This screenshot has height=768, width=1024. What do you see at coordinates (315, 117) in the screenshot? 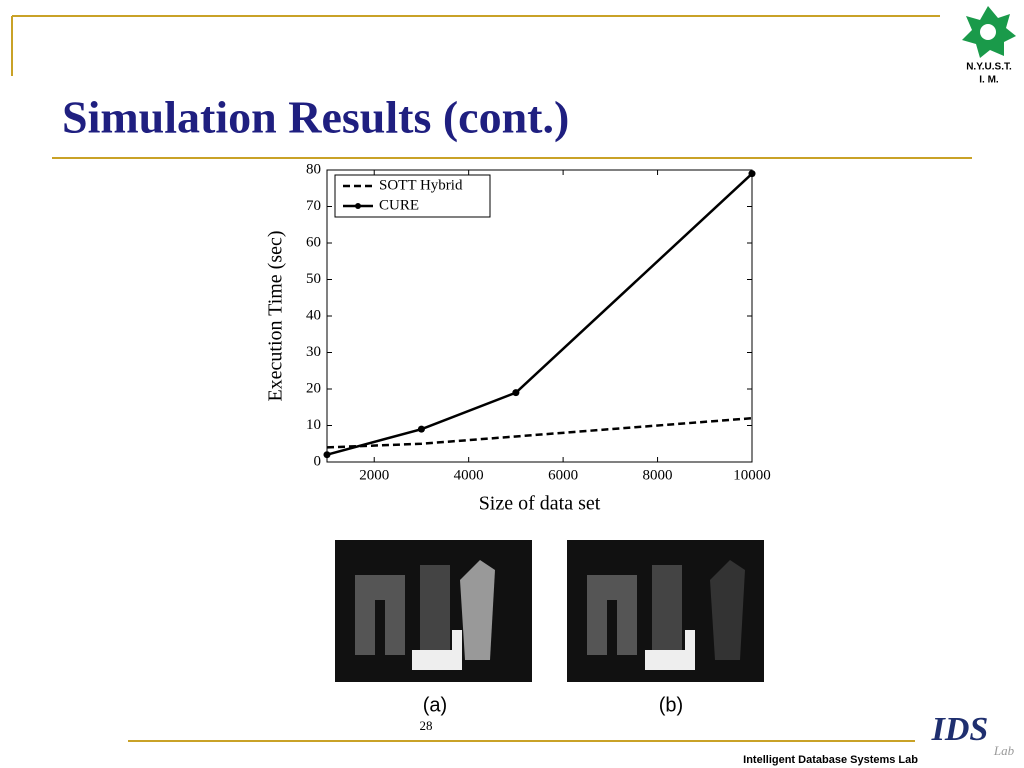
I see `slide-title: Simulation Results (cont.)` at bounding box center [315, 117].